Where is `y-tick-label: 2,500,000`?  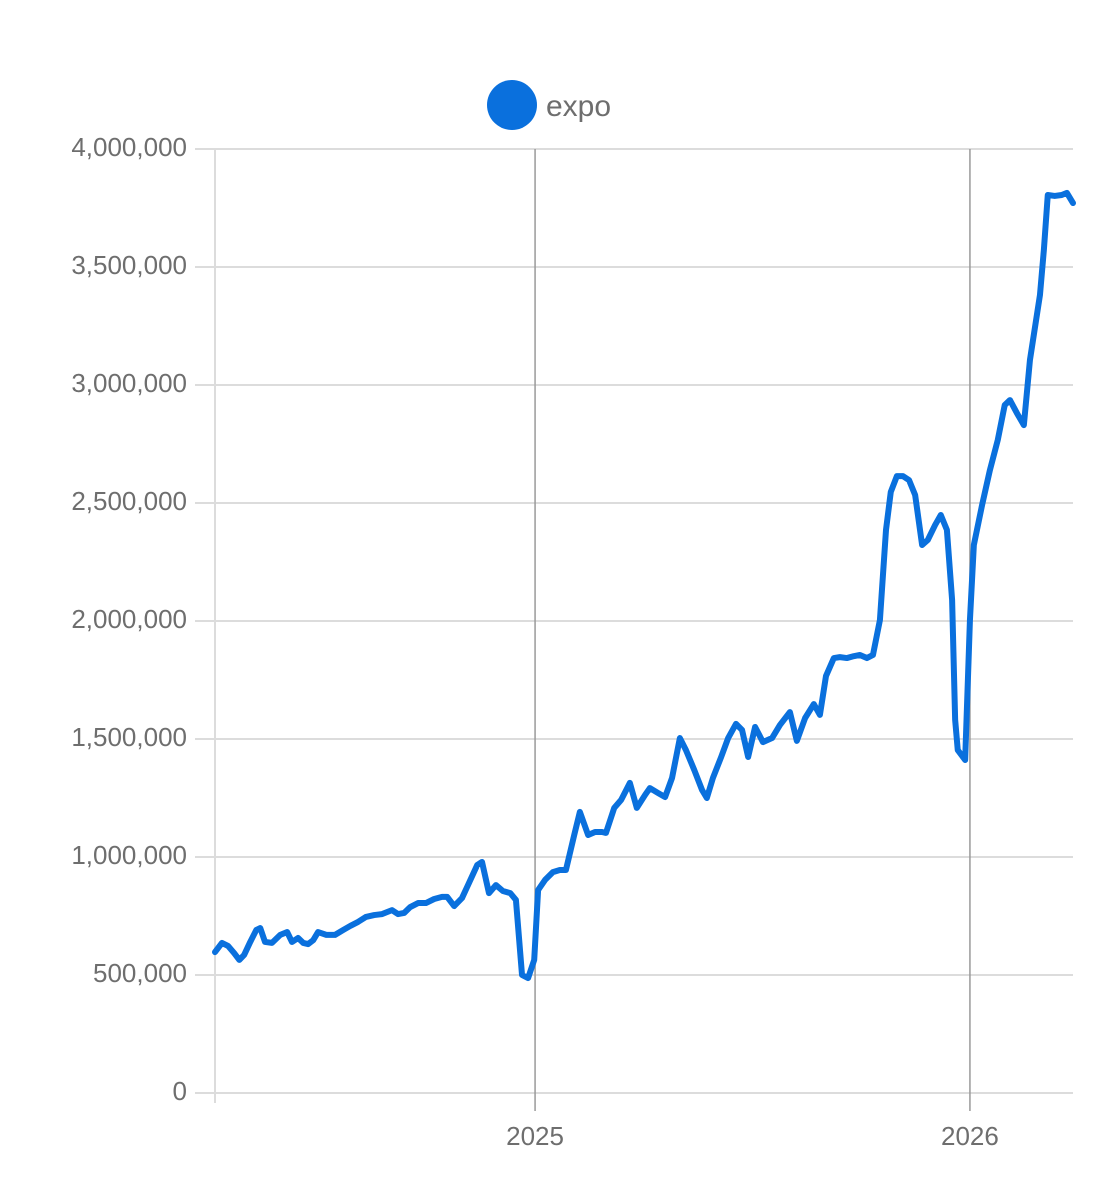
y-tick-label: 2,500,000 is located at coordinates (129, 501).